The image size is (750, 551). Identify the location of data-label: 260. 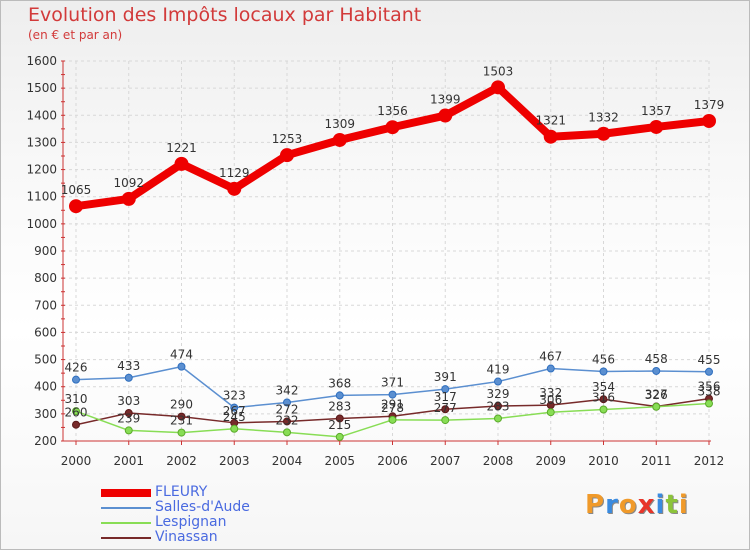
(76, 413).